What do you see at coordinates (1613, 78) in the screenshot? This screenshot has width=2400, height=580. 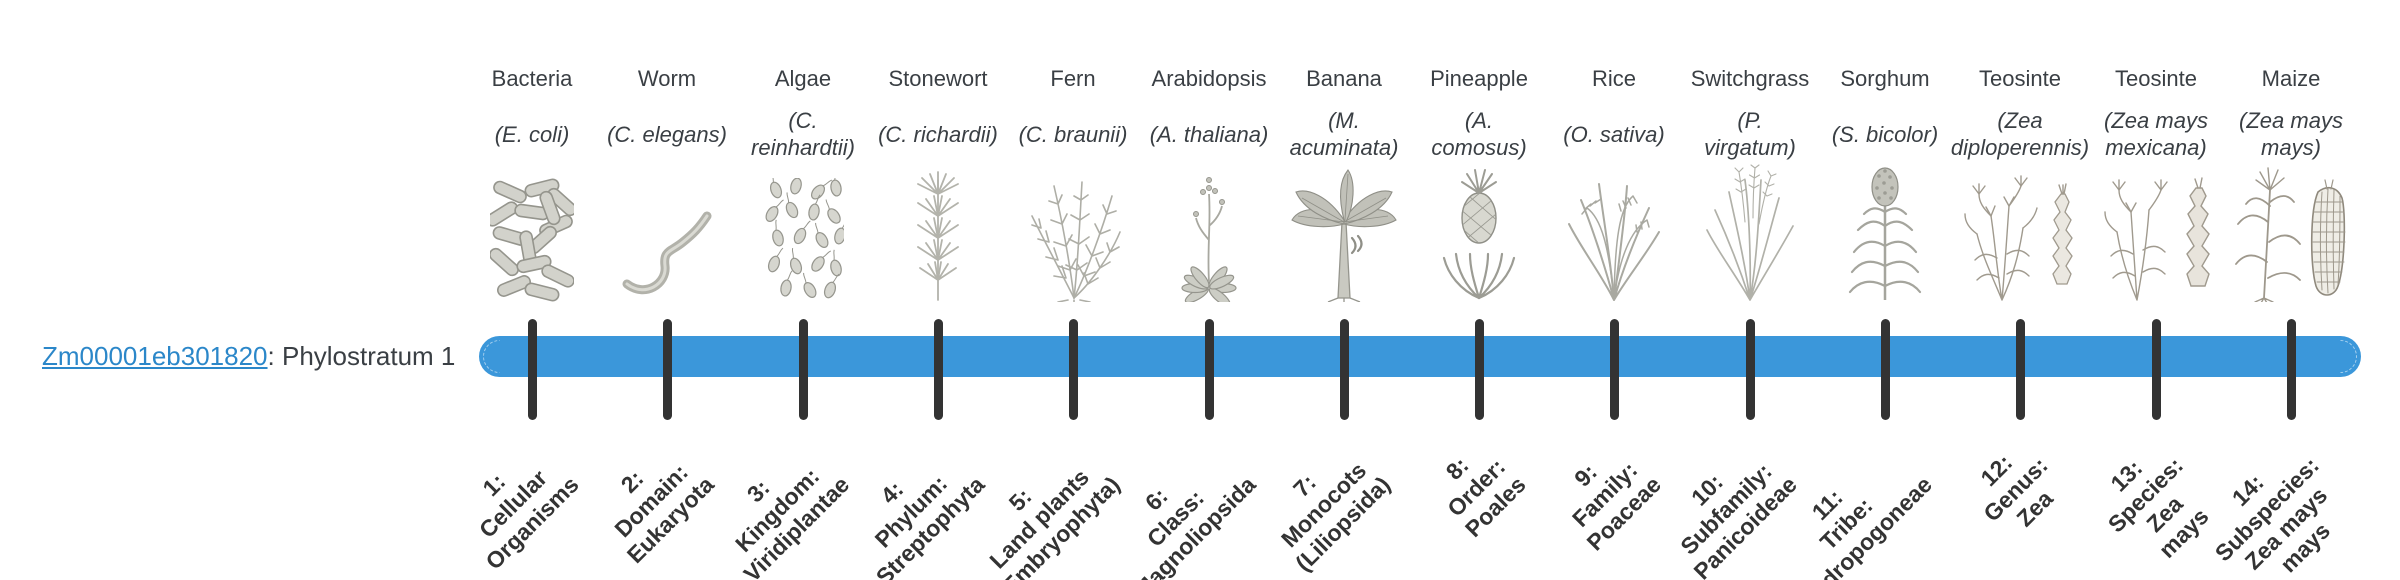 I see `taxon-name: Rice` at bounding box center [1613, 78].